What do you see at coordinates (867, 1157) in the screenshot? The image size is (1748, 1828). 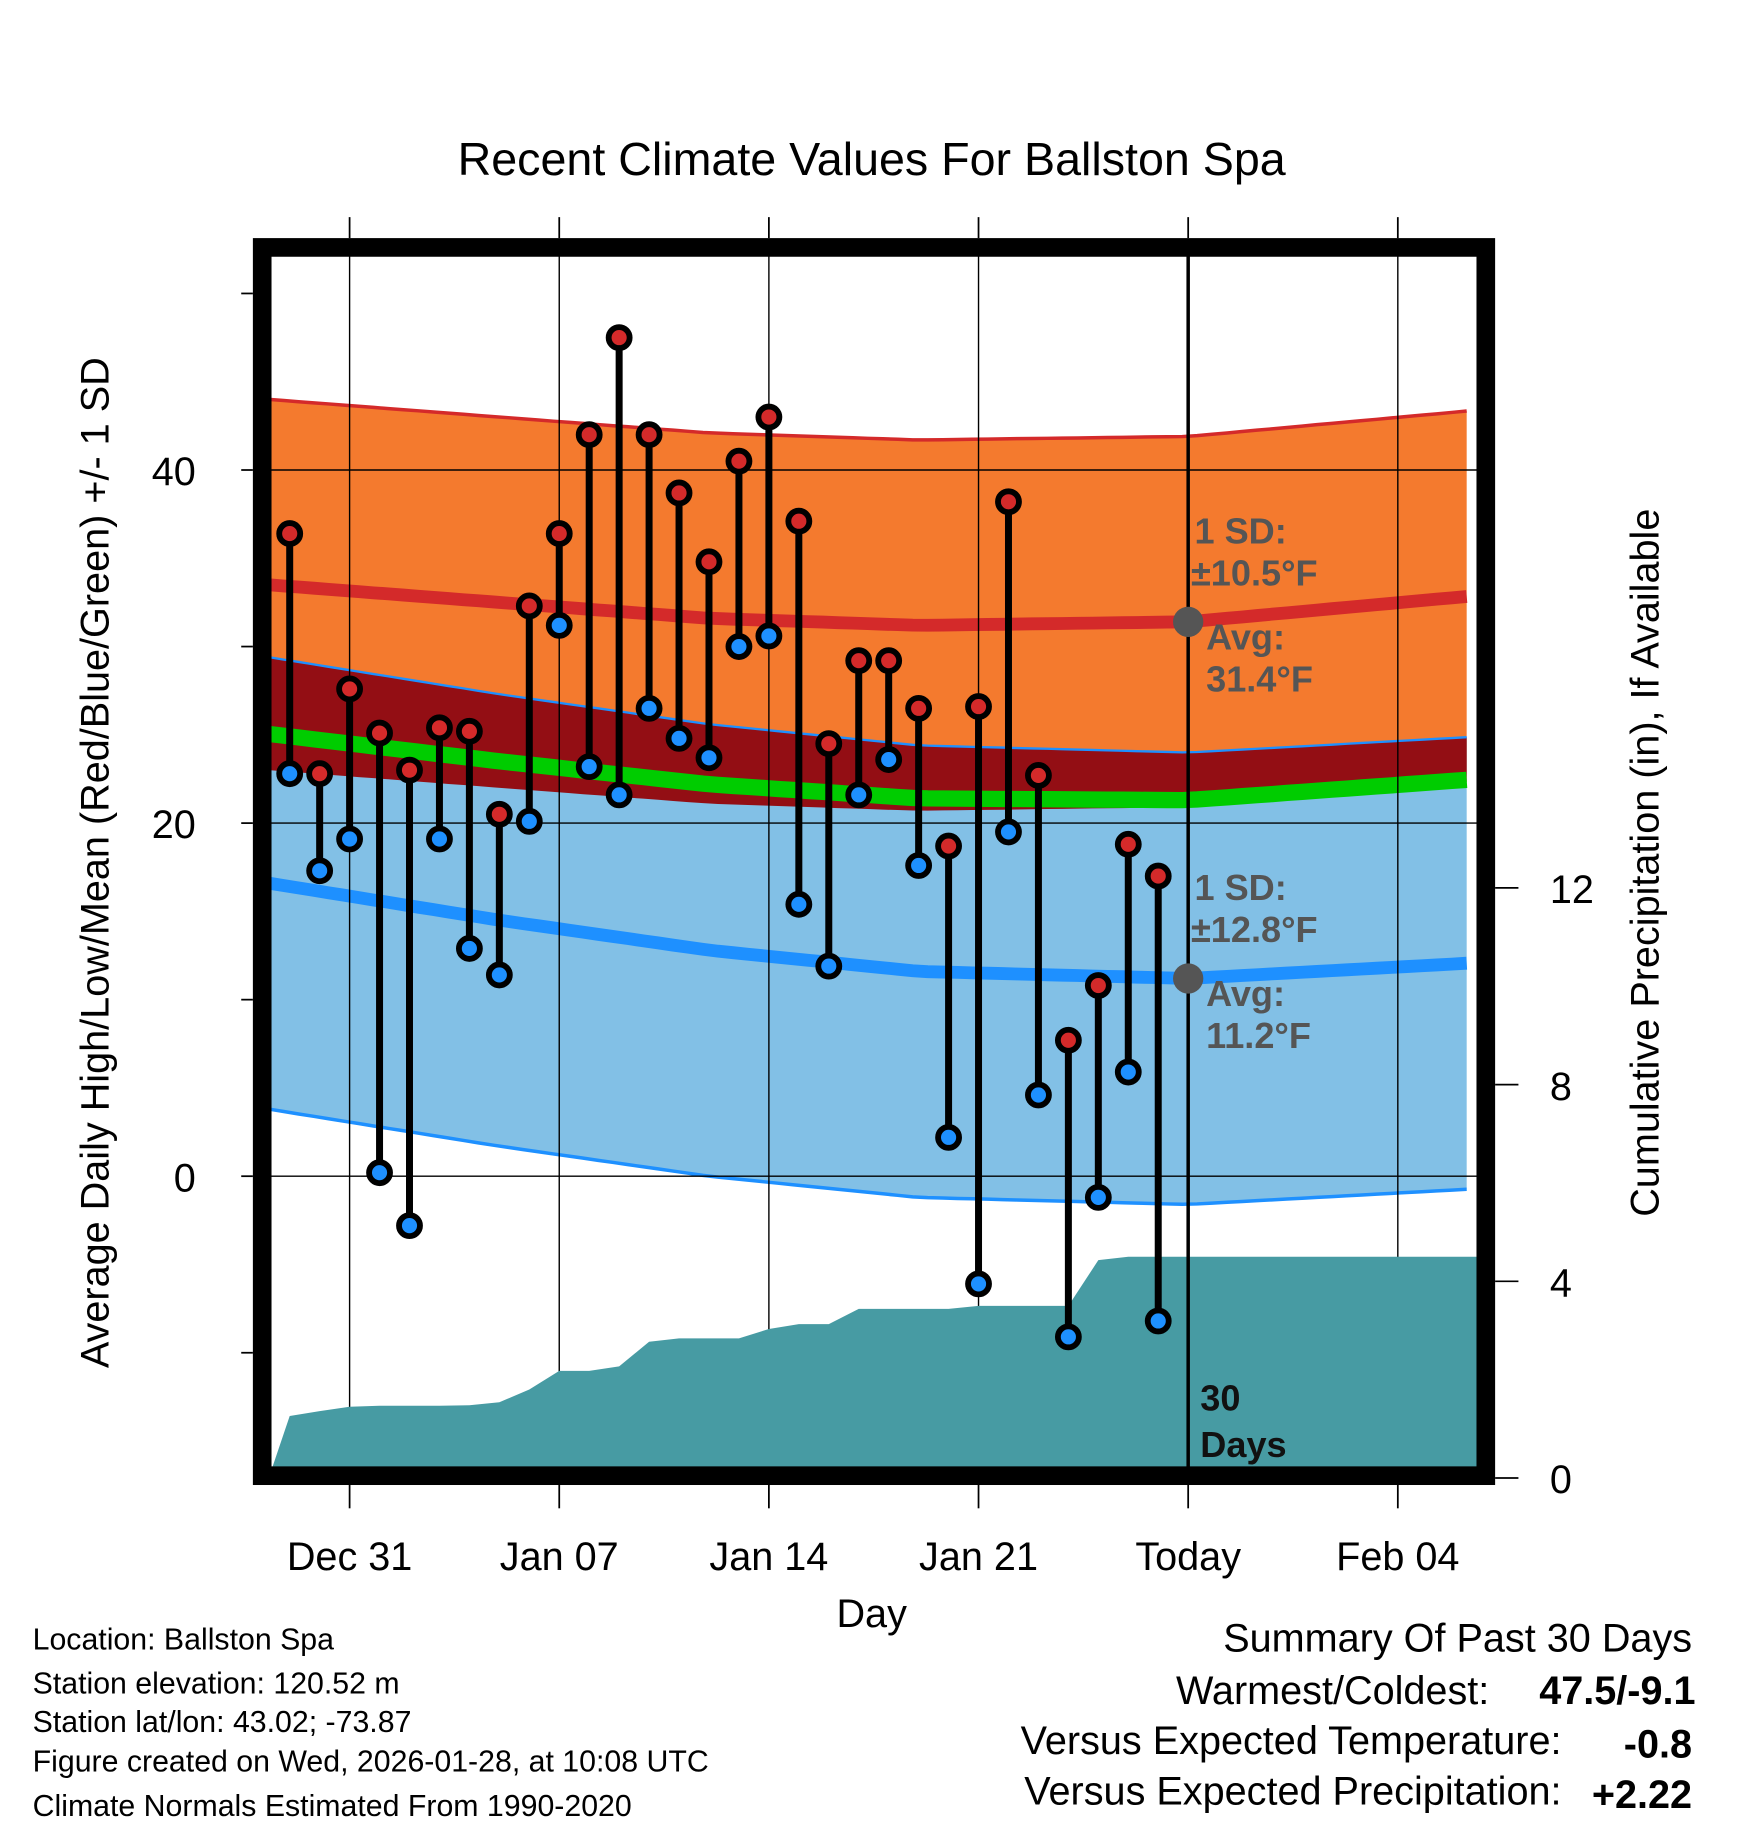 I see `low-lower-line` at bounding box center [867, 1157].